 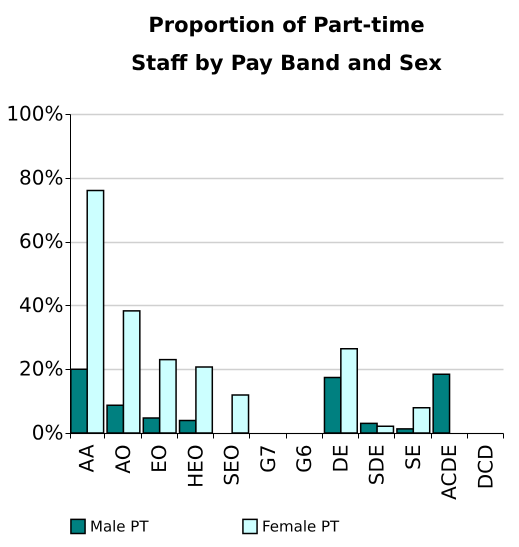 I want to click on x-tick-label: SDE, so click(x=376, y=465).